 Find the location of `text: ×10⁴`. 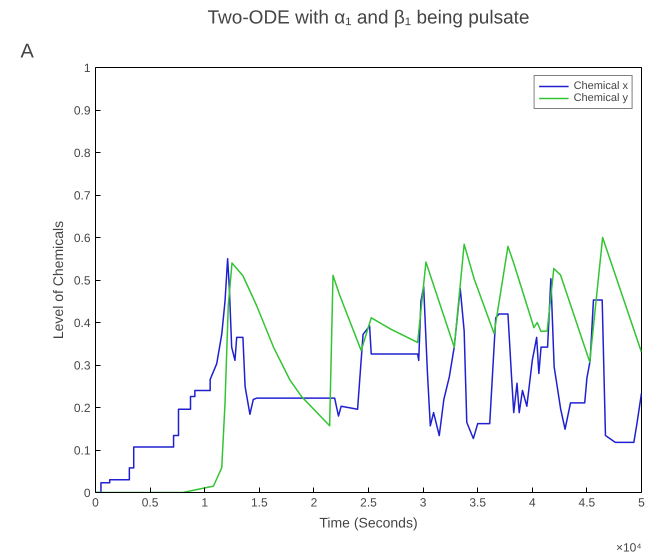

text: ×10⁴ is located at coordinates (629, 547).